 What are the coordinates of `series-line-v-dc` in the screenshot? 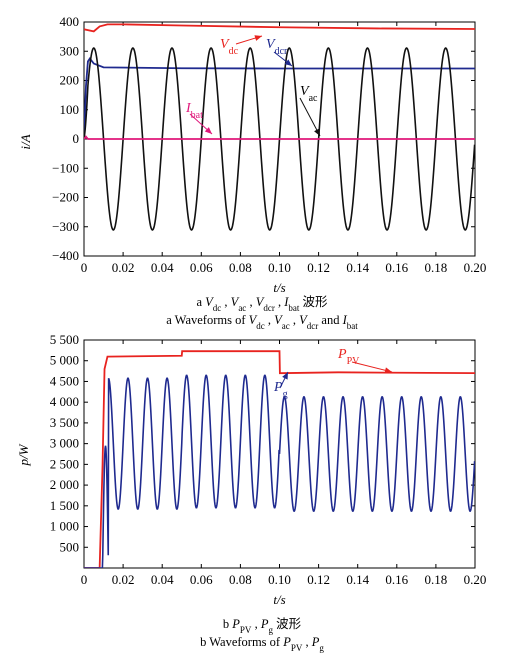 It's located at (279, 28).